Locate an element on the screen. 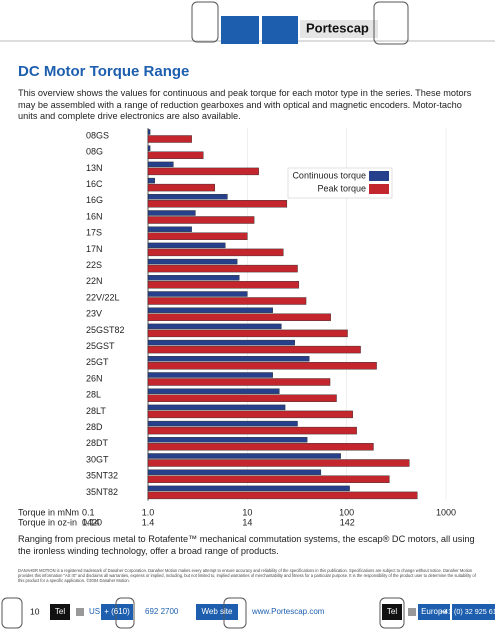  category-label: 28LT is located at coordinates (96, 411).